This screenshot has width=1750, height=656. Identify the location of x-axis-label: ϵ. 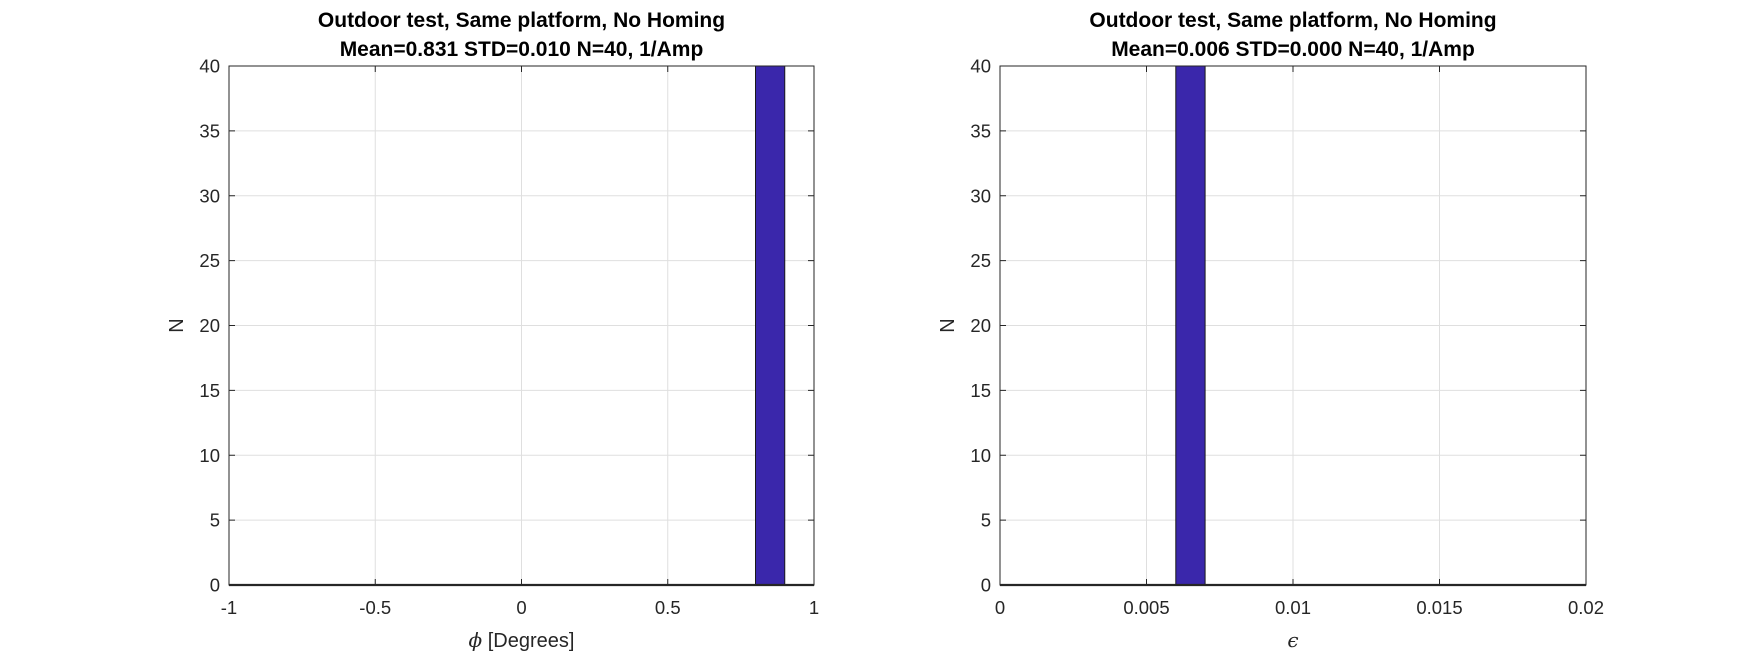
(1292, 640).